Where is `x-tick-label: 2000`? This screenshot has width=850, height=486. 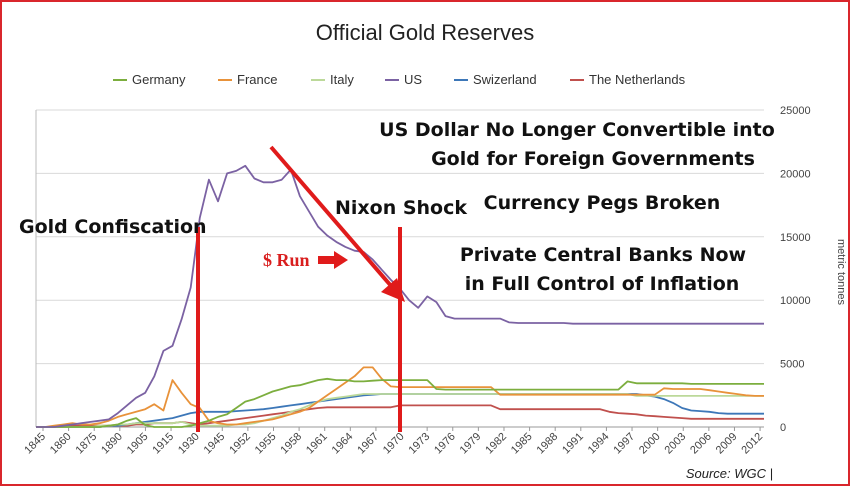 x-tick-label: 2000 is located at coordinates (650, 444).